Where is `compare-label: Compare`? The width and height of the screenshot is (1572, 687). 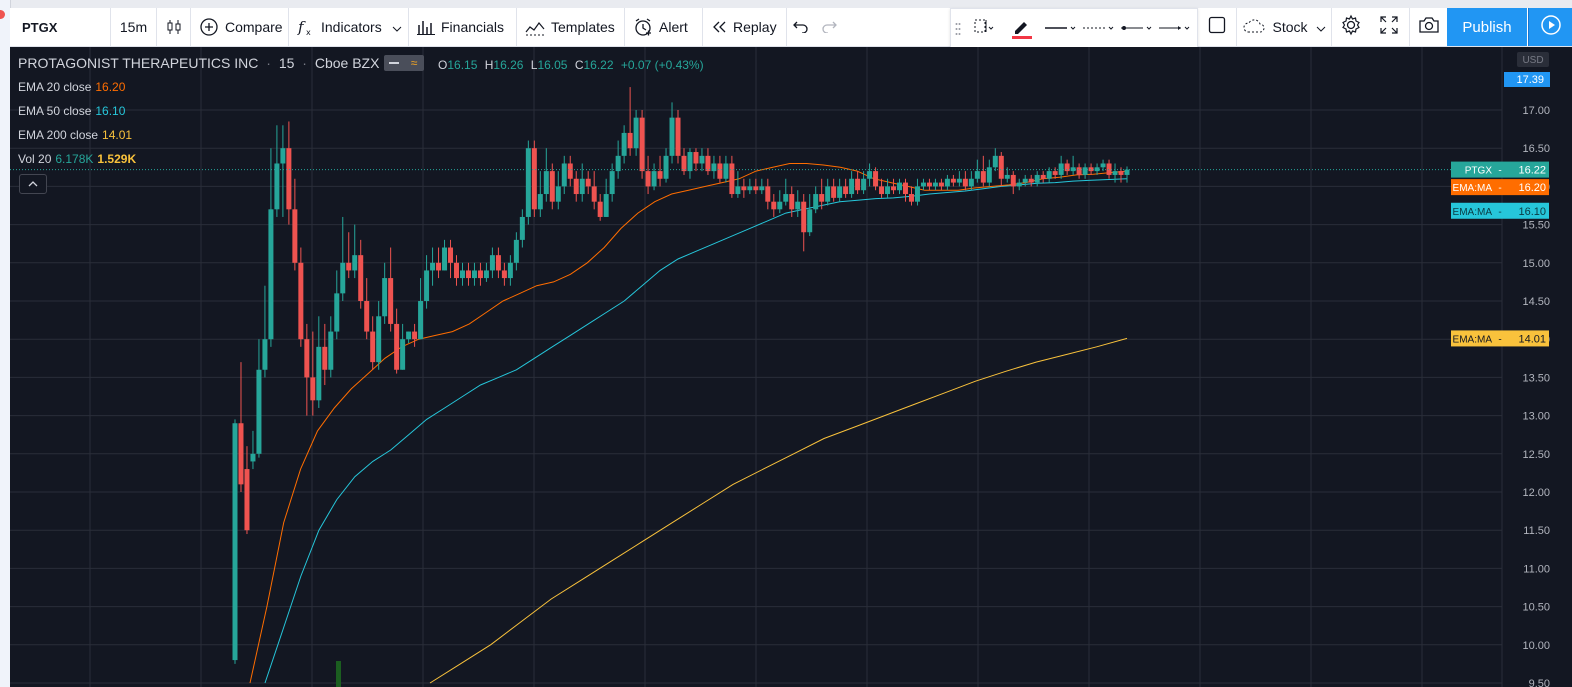
compare-label: Compare is located at coordinates (254, 27).